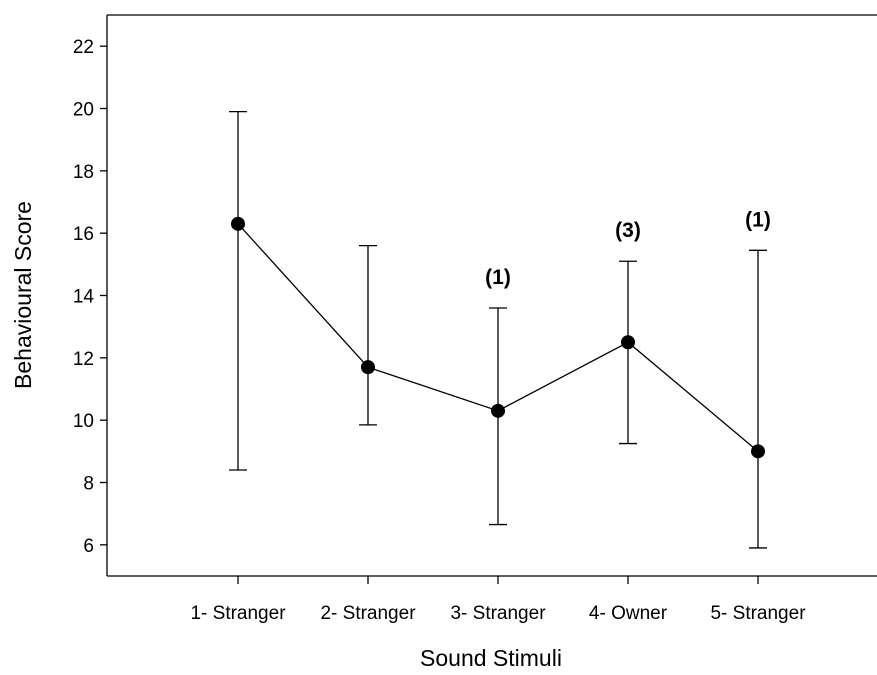 Image resolution: width=877 pixels, height=675 pixels. What do you see at coordinates (238, 613) in the screenshot?
I see `x-tick-label: 1- Stranger` at bounding box center [238, 613].